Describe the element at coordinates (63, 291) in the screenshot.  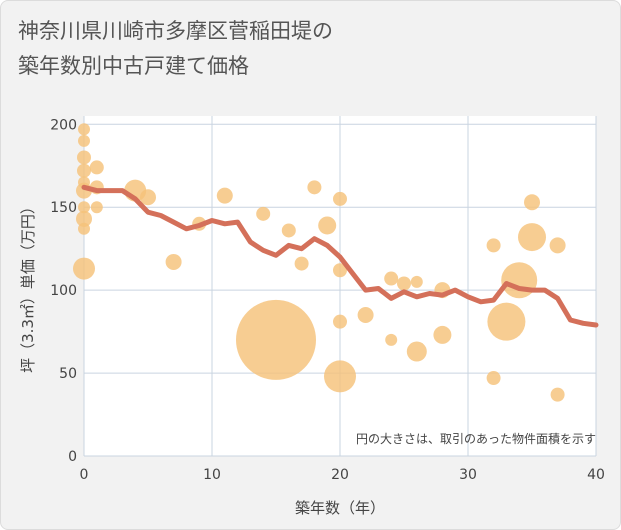
I see `y-tick-label-100: 100` at that location.